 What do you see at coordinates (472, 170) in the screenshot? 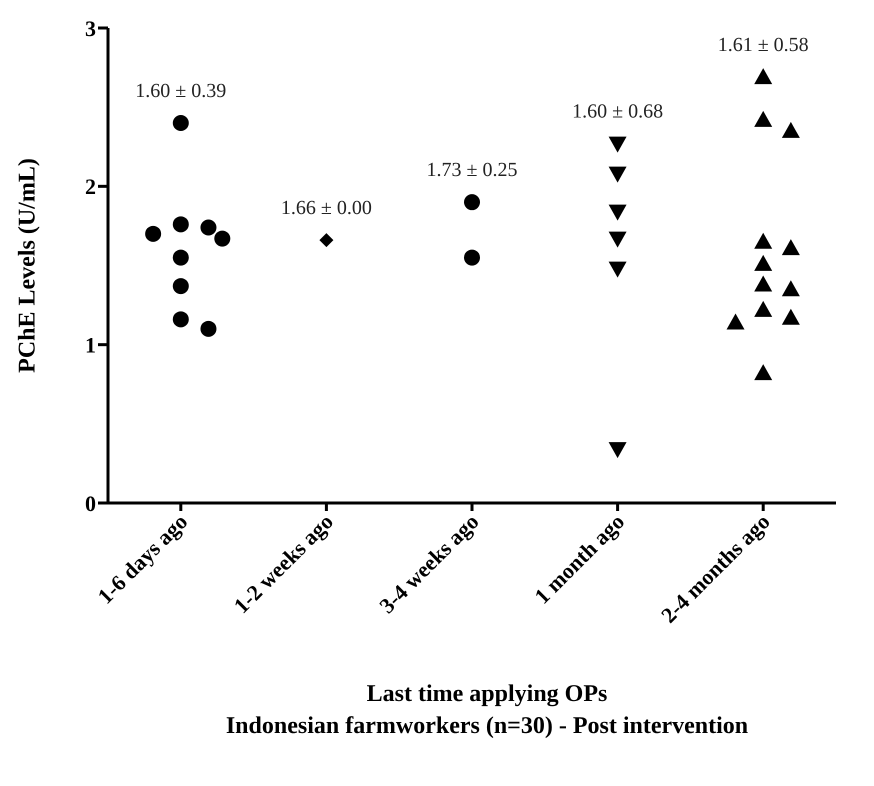
I see `annotation: 1.73 ± 0.25` at bounding box center [472, 170].